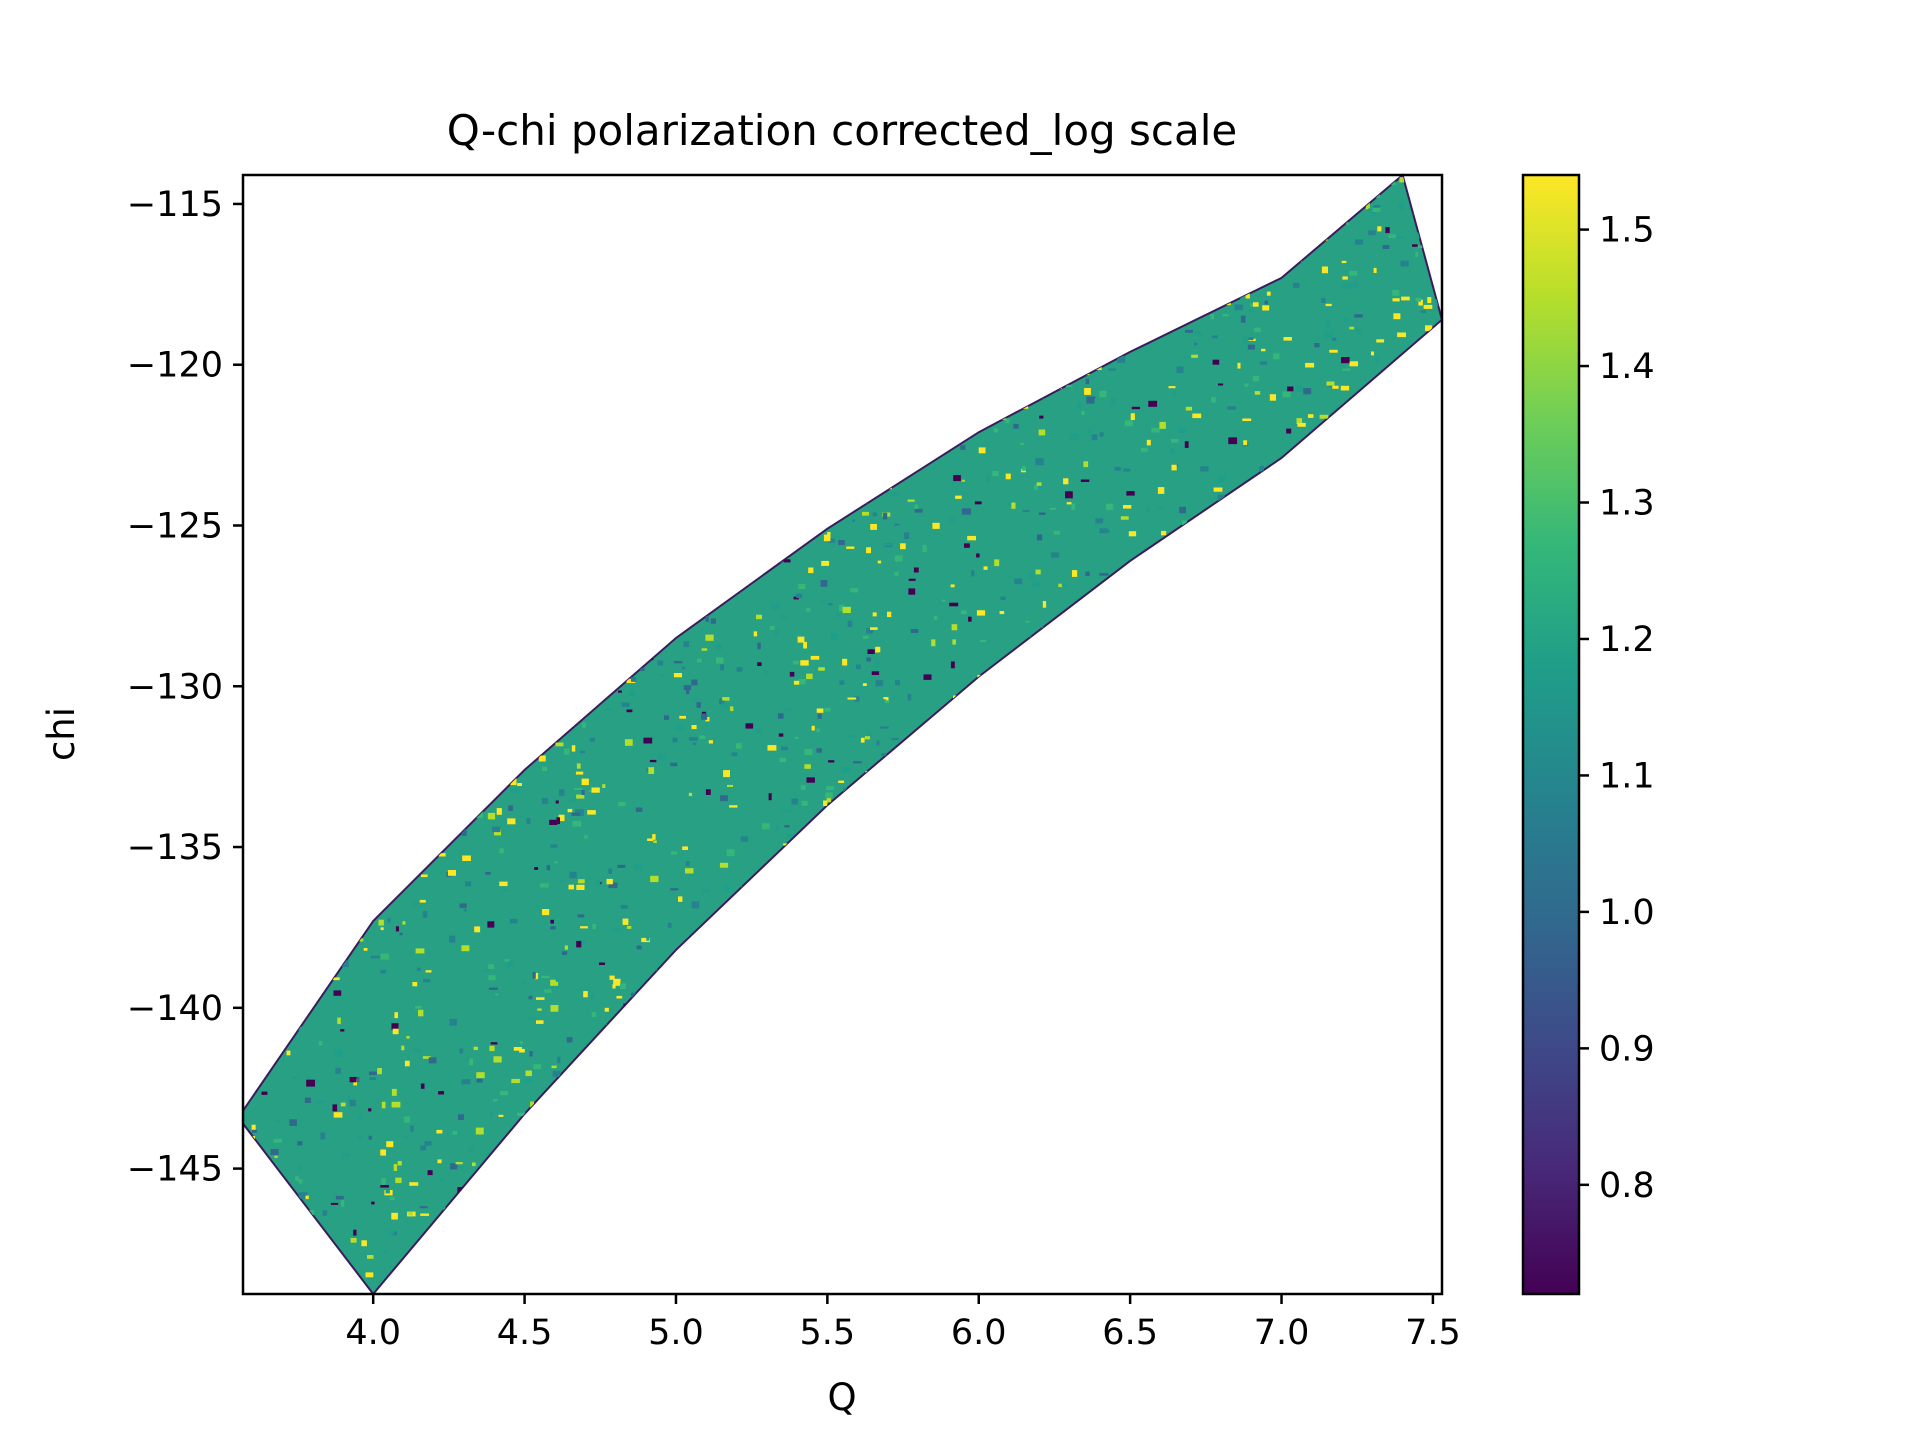  Describe the element at coordinates (175, 1170) in the screenshot. I see `y-tick-label: −145` at that location.